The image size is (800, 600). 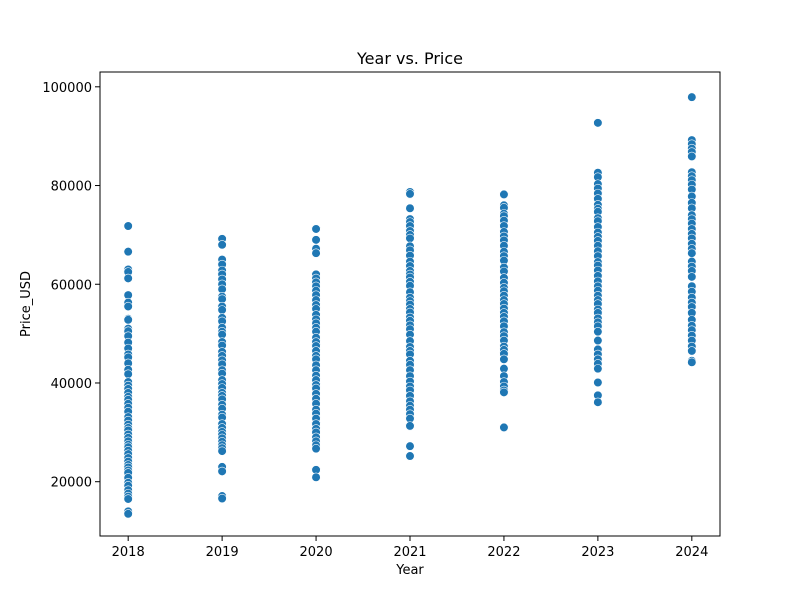 What do you see at coordinates (71, 187) in the screenshot?
I see `y-tick-label: 80000` at bounding box center [71, 187].